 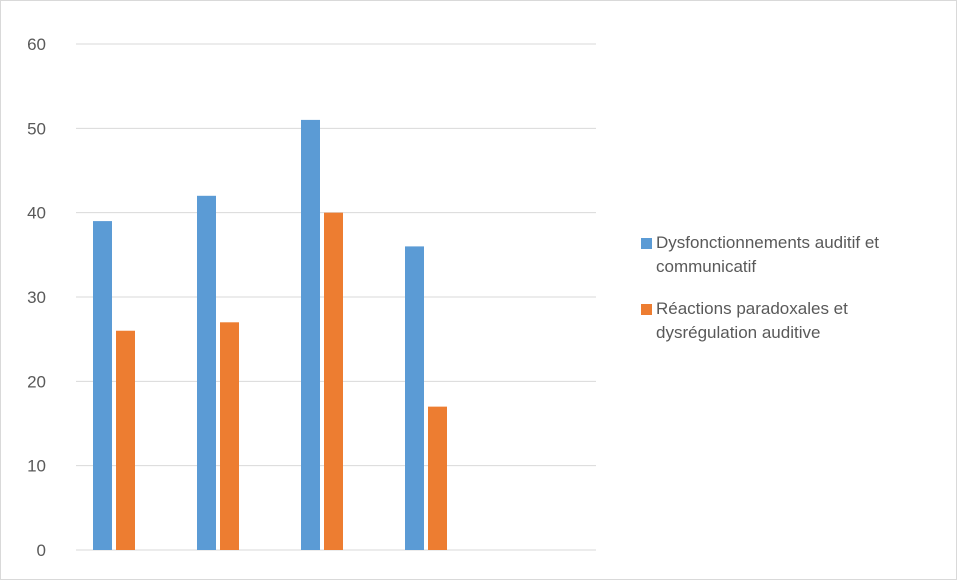 I want to click on y-tick-label: 50, so click(x=36, y=128).